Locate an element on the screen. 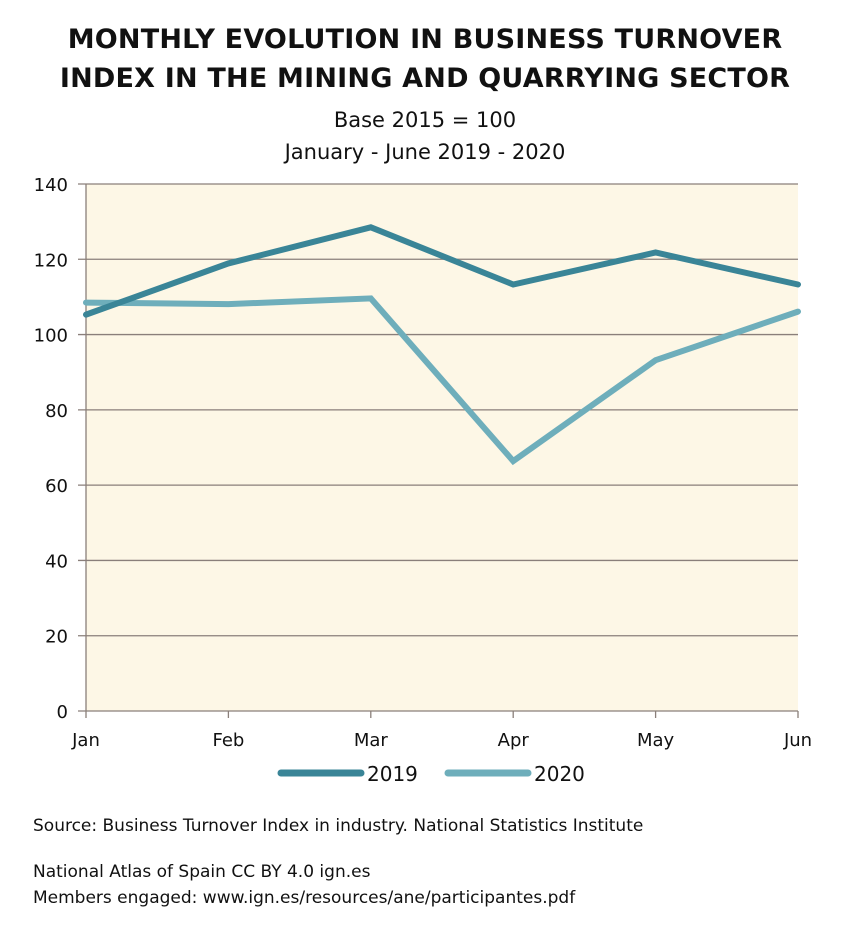 Image resolution: width=850 pixels, height=932 pixels. y-tick-label: 0 is located at coordinates (62, 712).